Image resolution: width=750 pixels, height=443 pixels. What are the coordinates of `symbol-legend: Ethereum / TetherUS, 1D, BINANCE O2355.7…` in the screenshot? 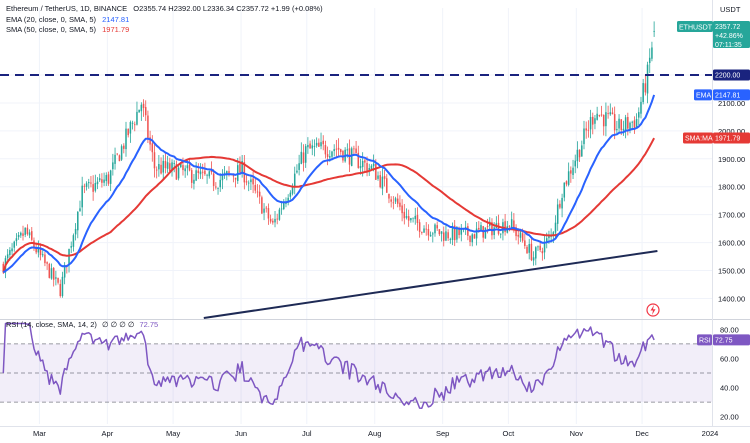 It's located at (164, 8).